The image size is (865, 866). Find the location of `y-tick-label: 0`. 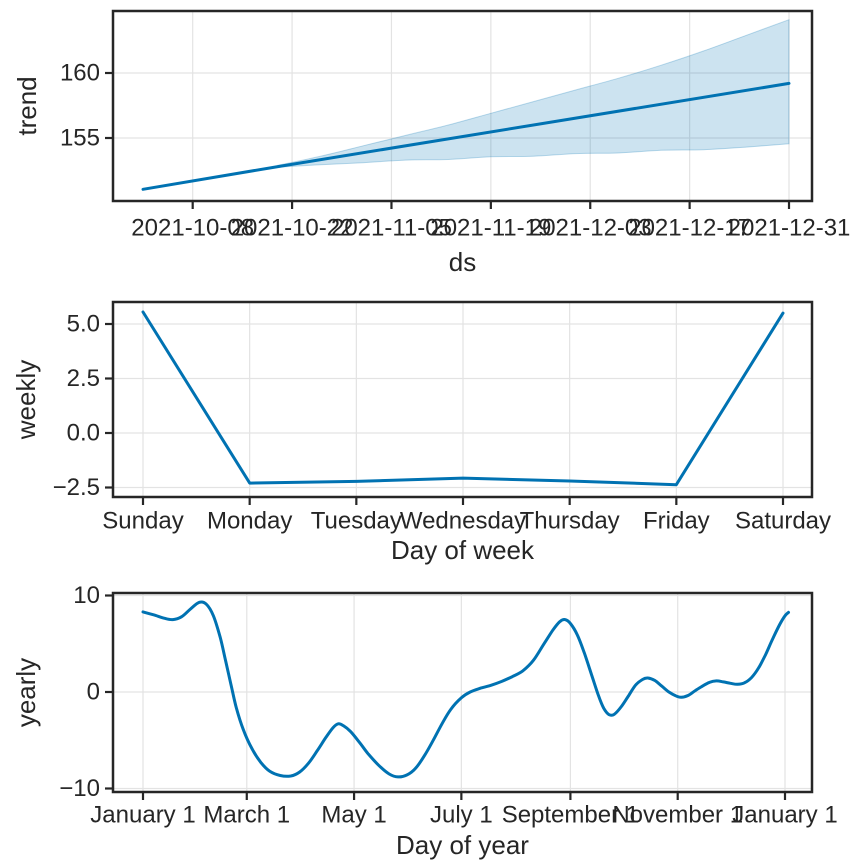

y-tick-label: 0 is located at coordinates (93, 692).